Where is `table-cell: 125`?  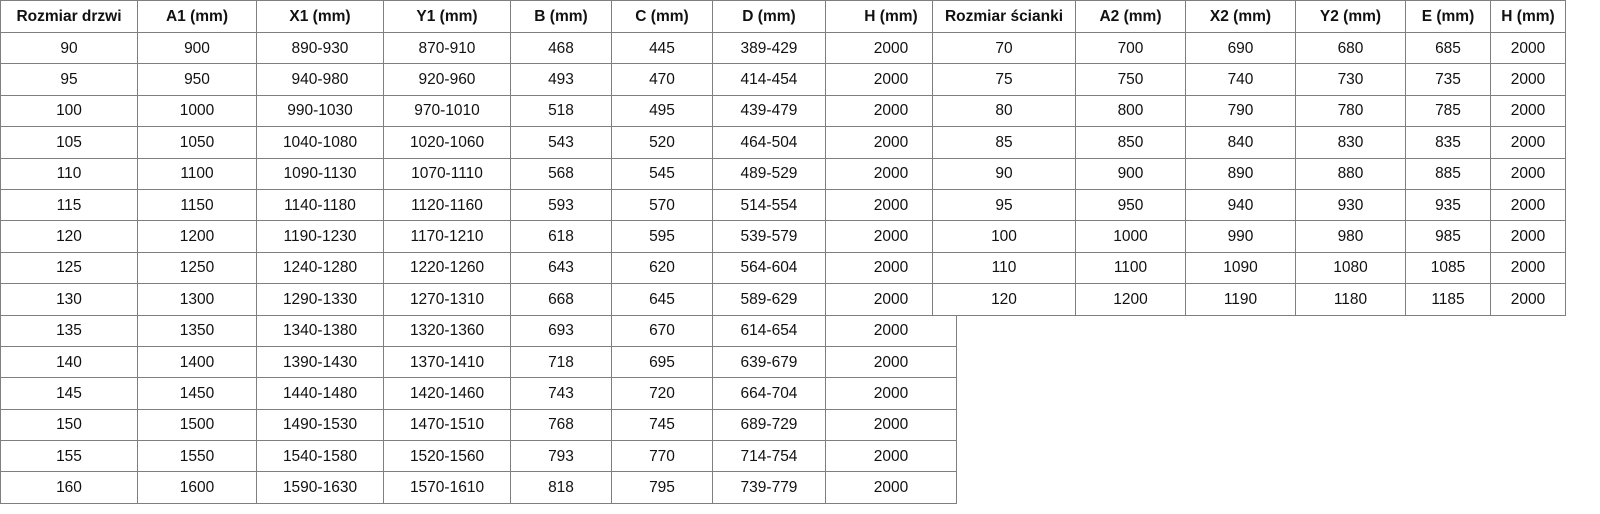
table-cell: 125 is located at coordinates (69, 268).